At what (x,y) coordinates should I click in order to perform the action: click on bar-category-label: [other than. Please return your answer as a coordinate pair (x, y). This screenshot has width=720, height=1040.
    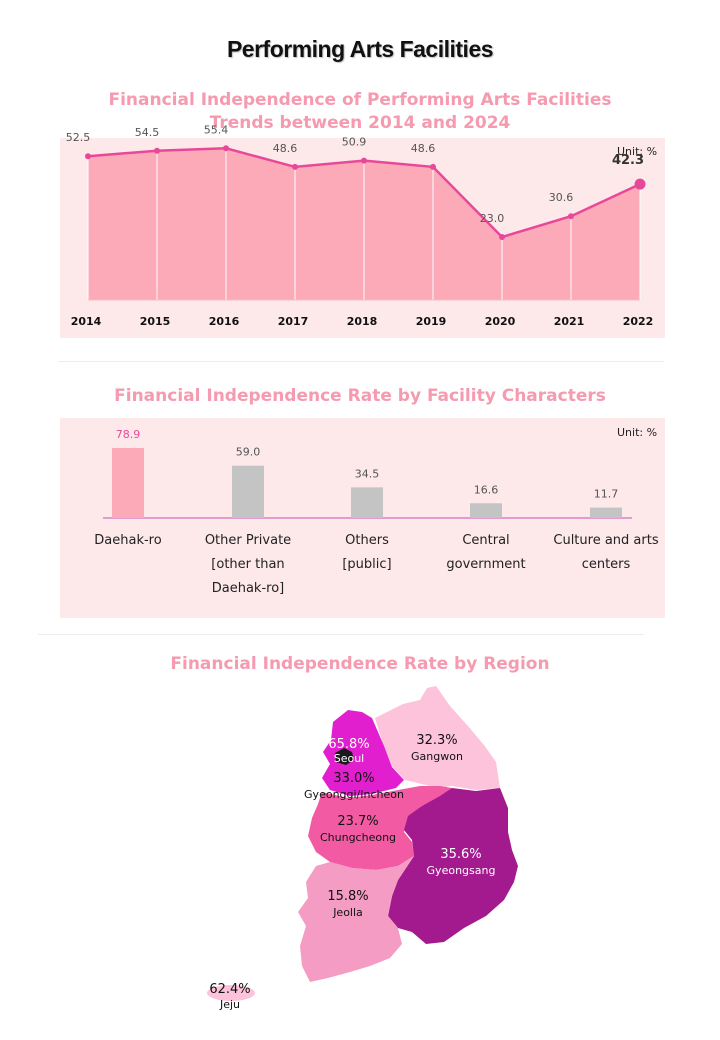
    Looking at the image, I should click on (247, 564).